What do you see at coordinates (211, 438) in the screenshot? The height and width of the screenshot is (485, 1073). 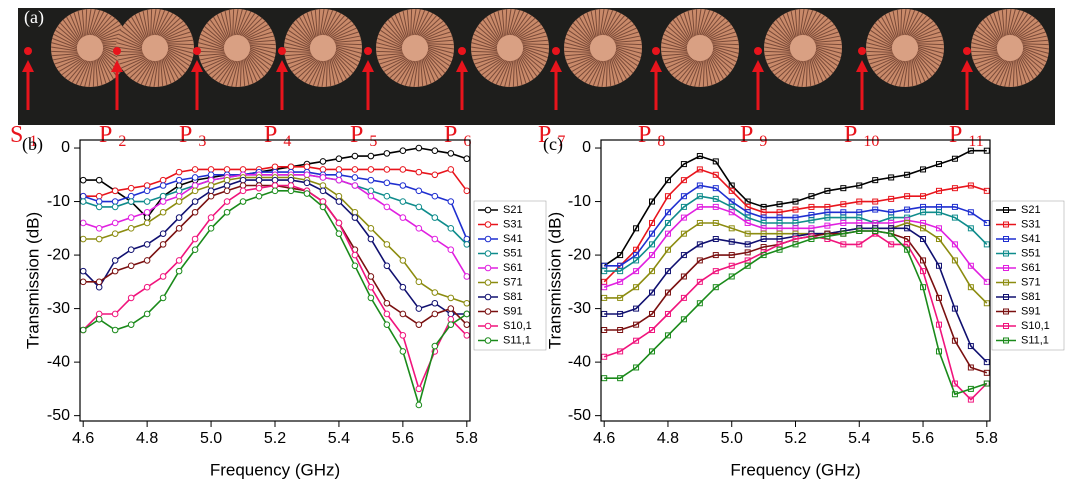 I see `x-tick-label: 5.0` at bounding box center [211, 438].